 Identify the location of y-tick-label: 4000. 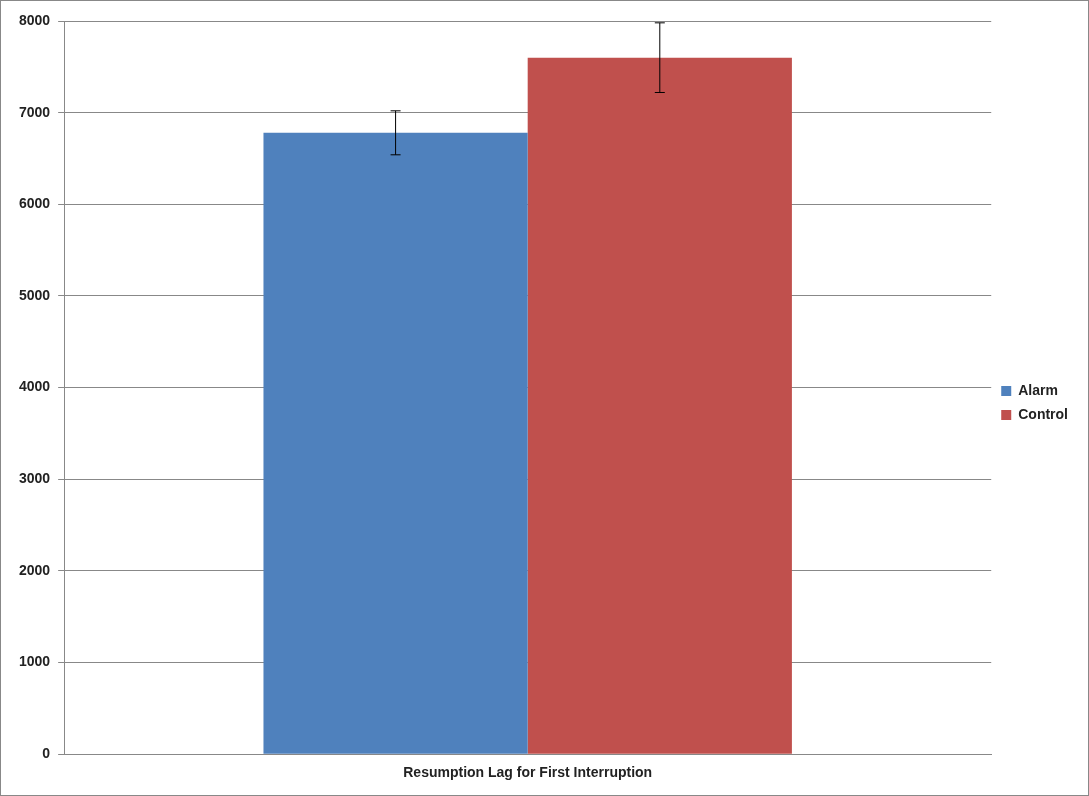
(34, 386).